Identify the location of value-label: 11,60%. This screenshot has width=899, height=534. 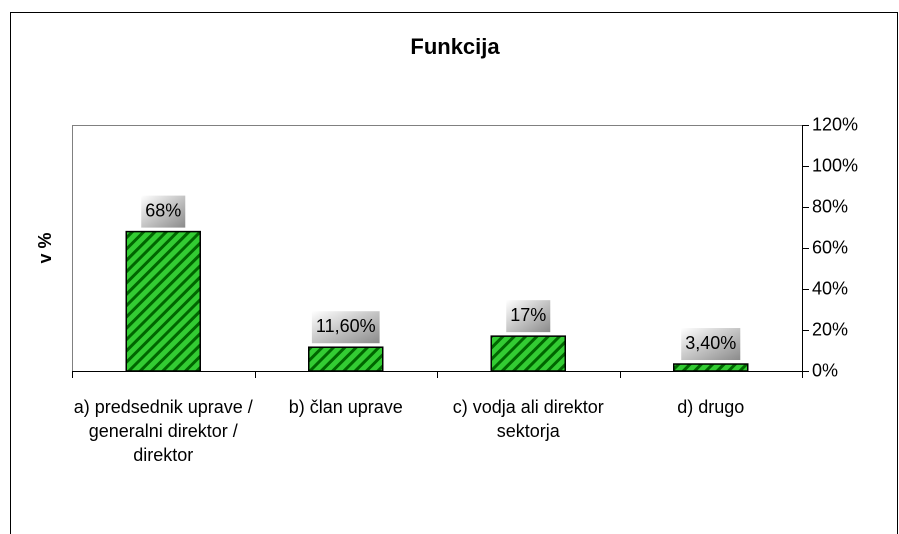
(346, 326).